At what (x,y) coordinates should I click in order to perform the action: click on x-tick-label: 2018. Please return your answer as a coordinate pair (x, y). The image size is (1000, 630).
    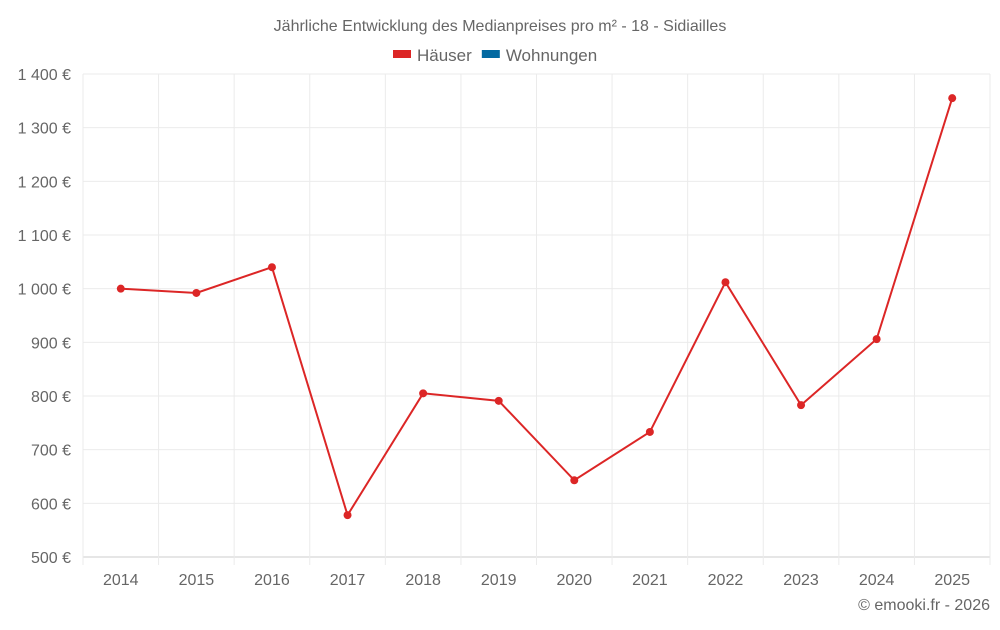
    Looking at the image, I should click on (423, 580).